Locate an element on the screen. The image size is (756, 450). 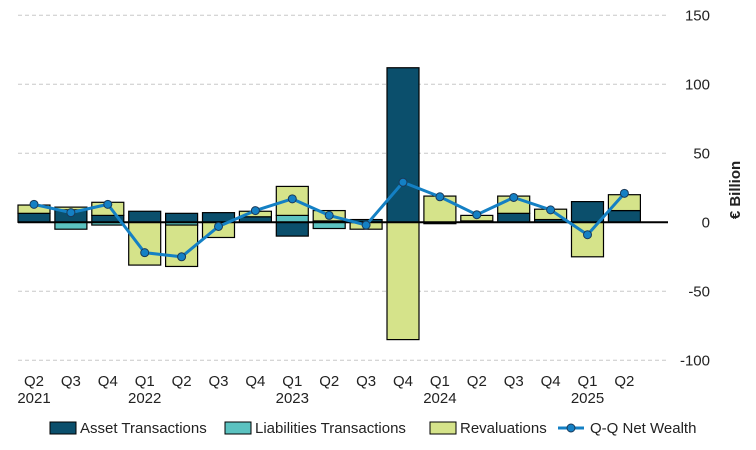
x-tick-label: 2024 is located at coordinates (439, 398).